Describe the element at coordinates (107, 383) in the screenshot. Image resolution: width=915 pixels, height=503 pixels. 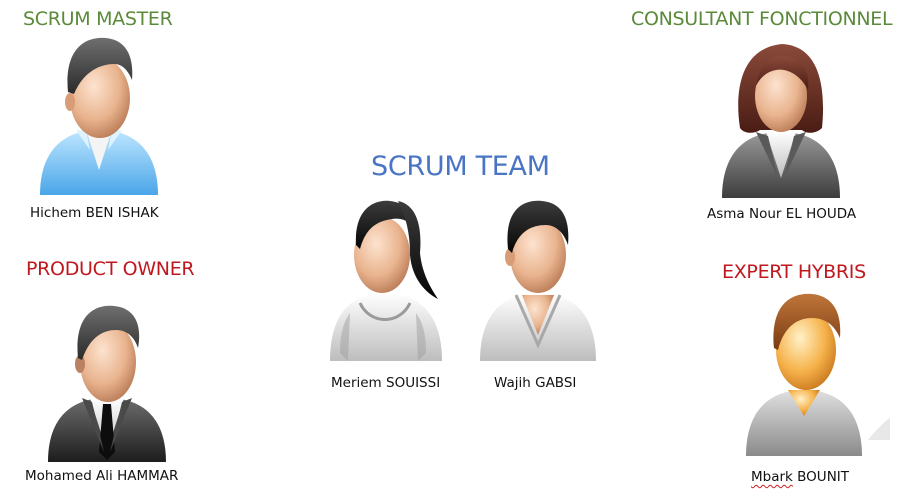
I see `man-black-suit-icon` at that location.